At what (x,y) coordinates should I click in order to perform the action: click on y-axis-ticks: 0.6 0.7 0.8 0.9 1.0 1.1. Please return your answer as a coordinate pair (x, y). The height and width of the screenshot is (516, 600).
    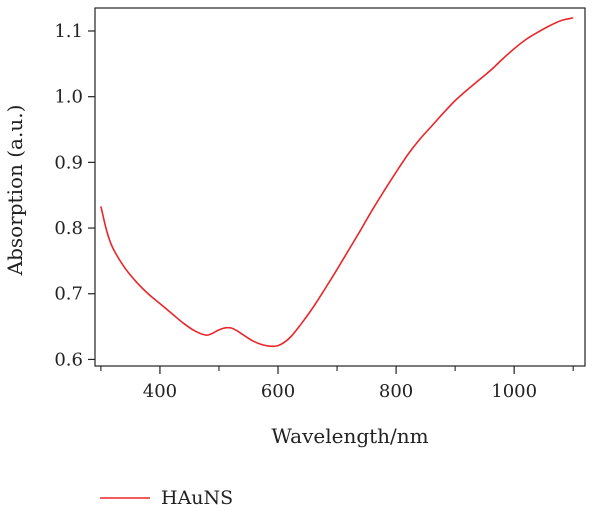
    Looking at the image, I should click on (74, 195).